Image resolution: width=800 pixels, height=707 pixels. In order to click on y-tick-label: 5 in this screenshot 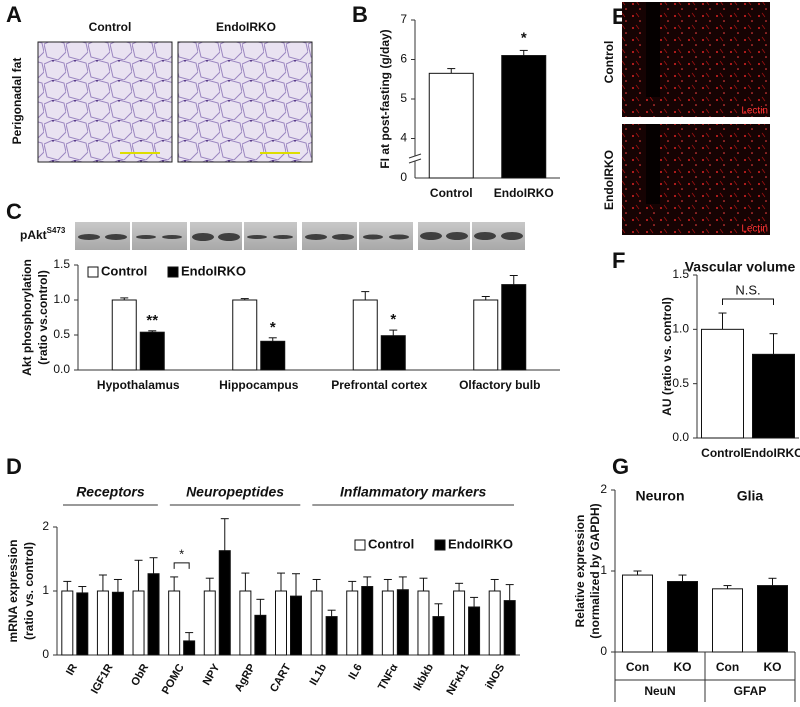, I will do `click(403, 98)`.